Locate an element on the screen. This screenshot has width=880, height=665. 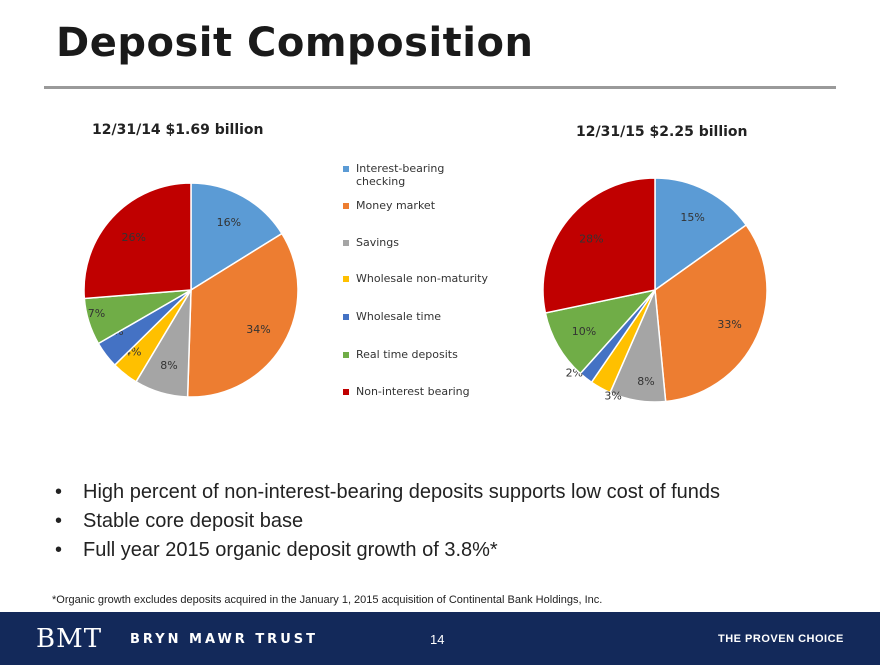
legend-label: Interest-bearing checking is located at coordinates (400, 175).